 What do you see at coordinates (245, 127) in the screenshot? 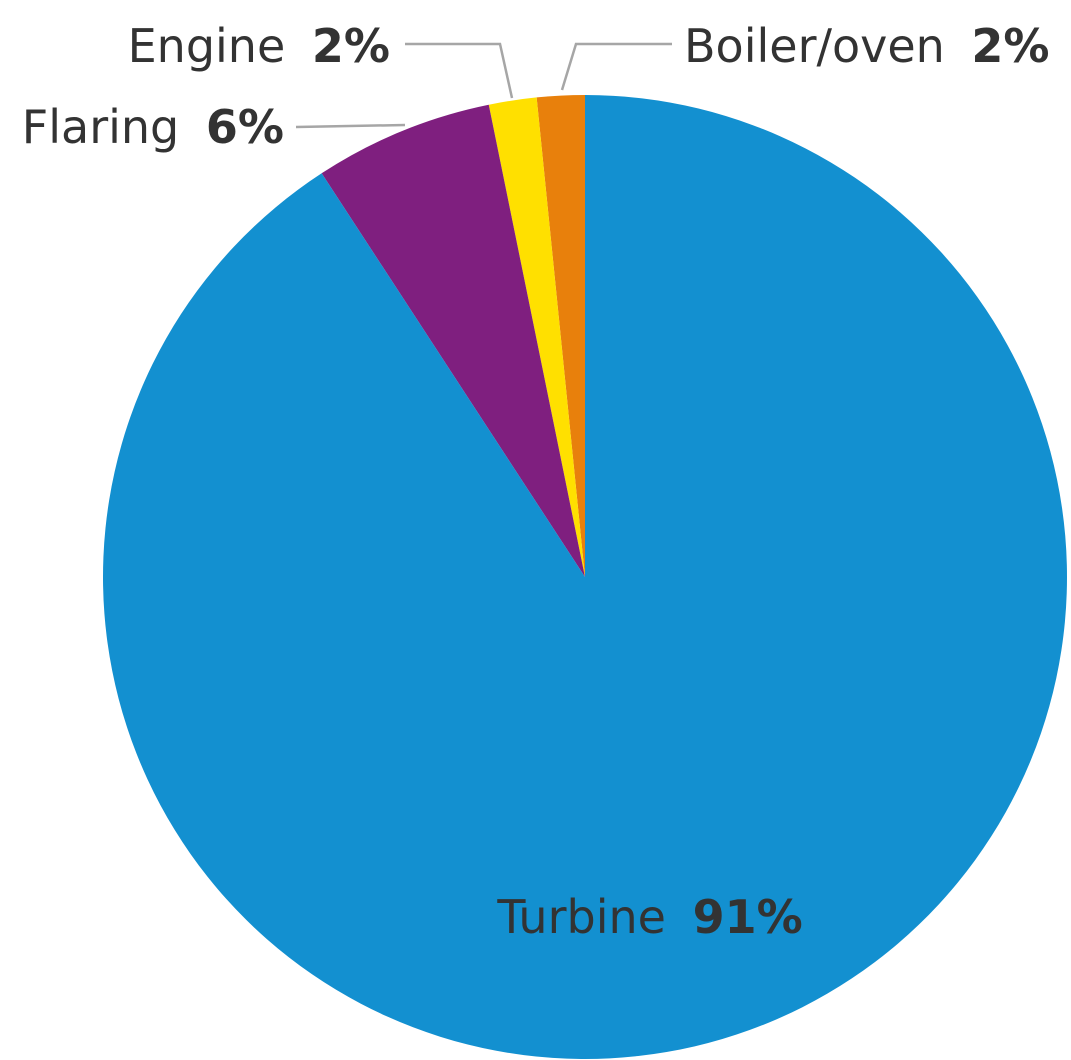
I see `slice-value-flaring: 6%` at bounding box center [245, 127].